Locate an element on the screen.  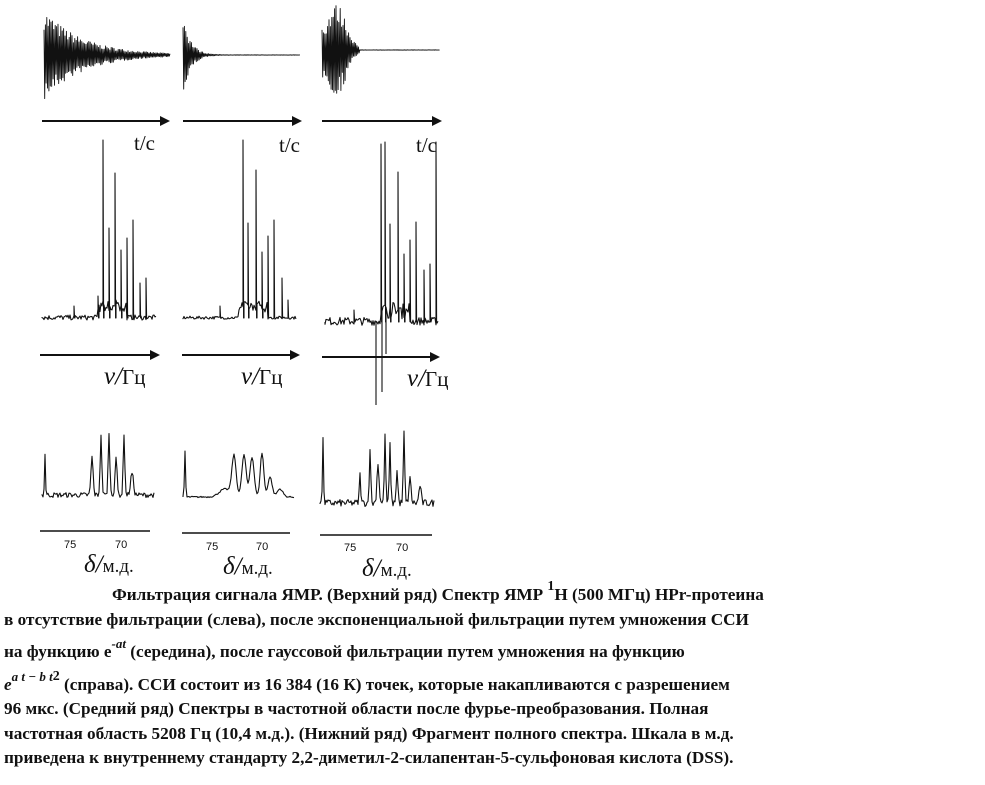
fid-unfiltered is located at coordinates (107, 58).